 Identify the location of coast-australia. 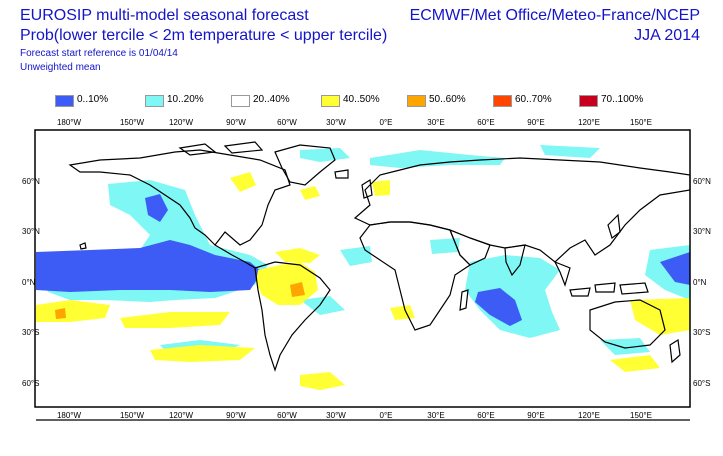
(627, 324).